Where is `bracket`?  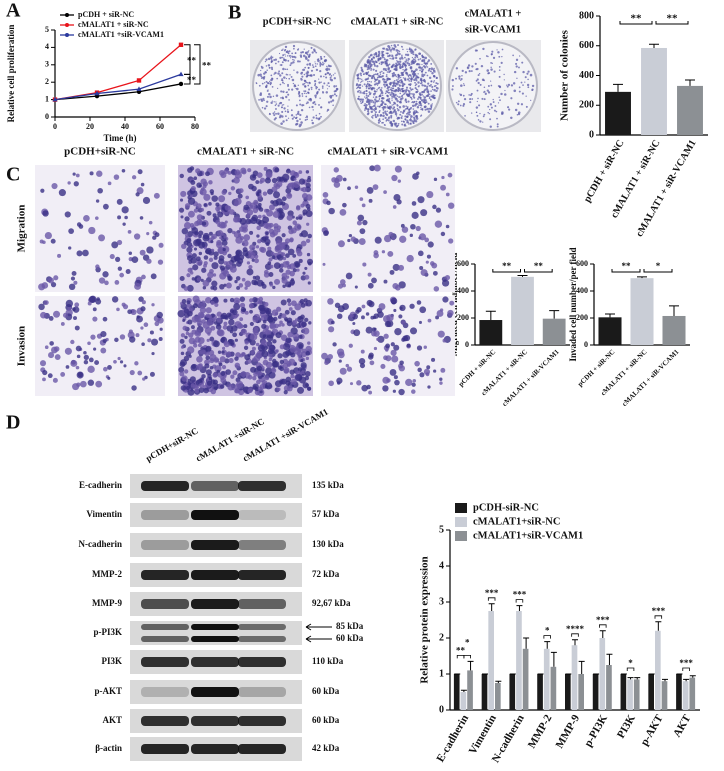 bracket is located at coordinates (491, 599).